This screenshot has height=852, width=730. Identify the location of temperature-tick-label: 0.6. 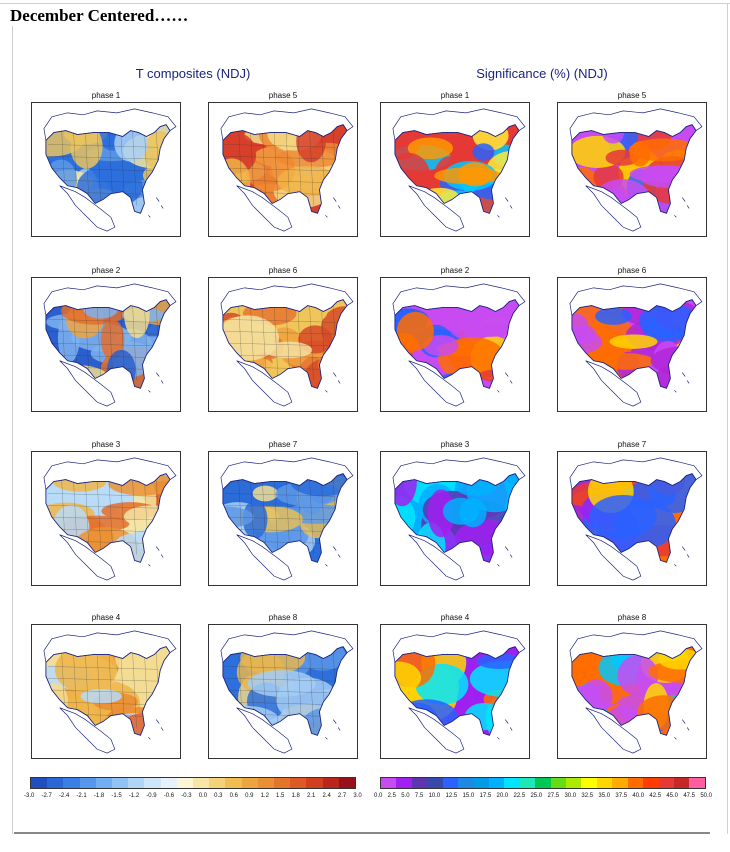
(233, 796).